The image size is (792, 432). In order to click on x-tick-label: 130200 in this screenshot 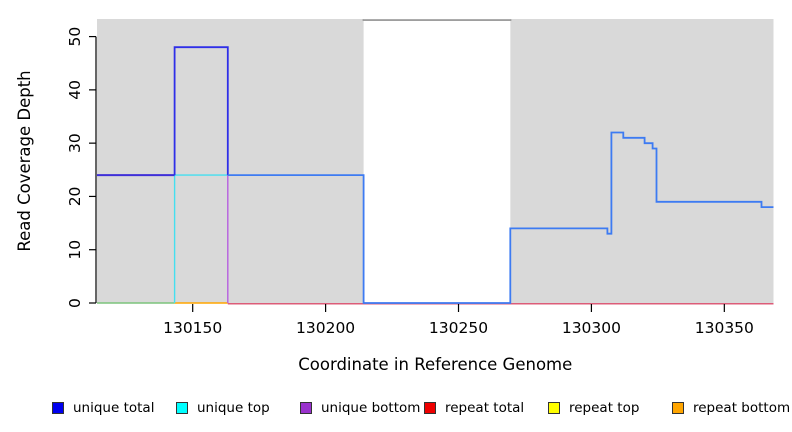, I will do `click(325, 328)`.